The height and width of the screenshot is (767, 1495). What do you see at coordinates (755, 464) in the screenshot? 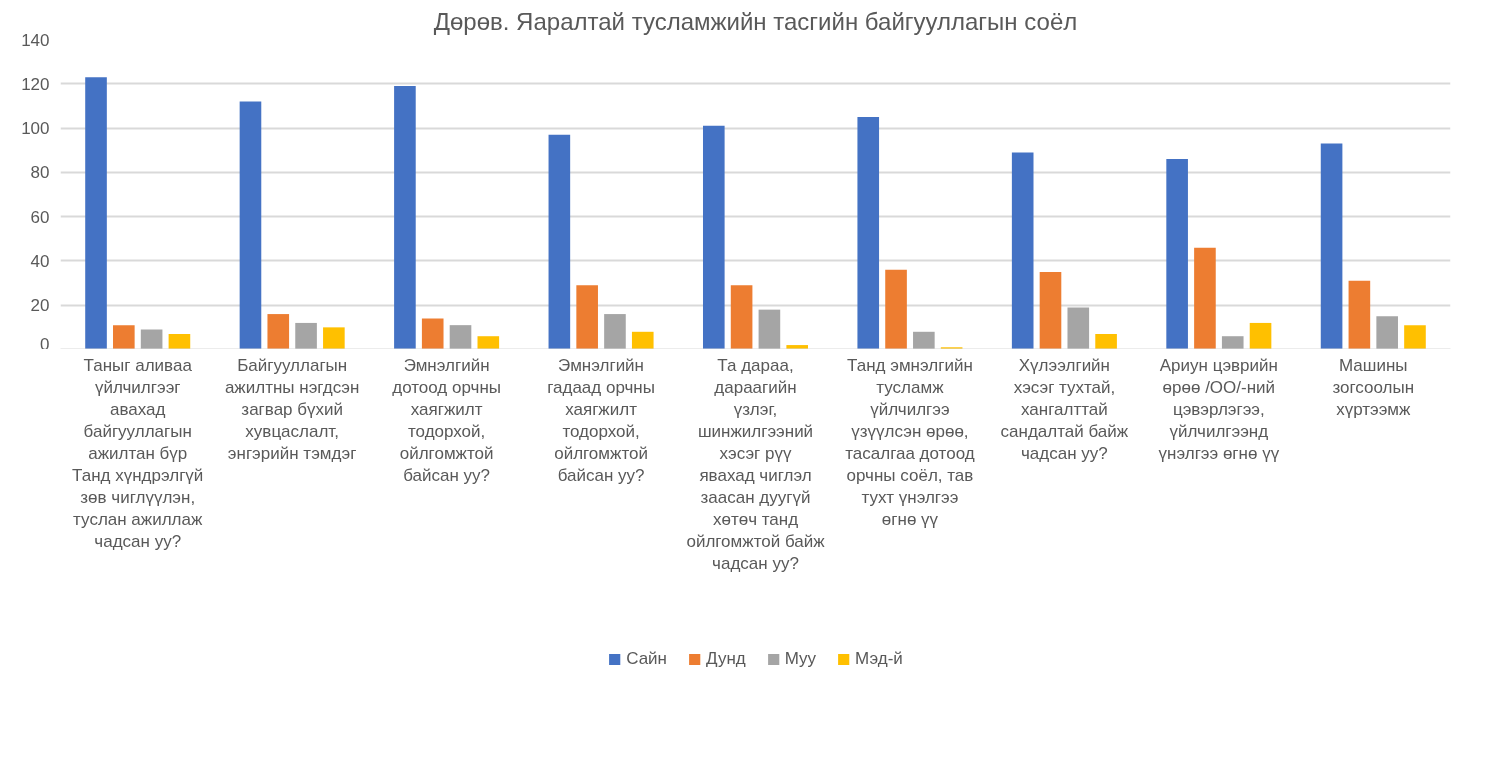
I see `category-label: Та дараа, дараагийн үзлэг, шинжилгээний хэсэг рүү явахад чиглэл заасан дуугүй хөтөч танд ойлгомжтой байж чадсан уу?` at bounding box center [755, 464].